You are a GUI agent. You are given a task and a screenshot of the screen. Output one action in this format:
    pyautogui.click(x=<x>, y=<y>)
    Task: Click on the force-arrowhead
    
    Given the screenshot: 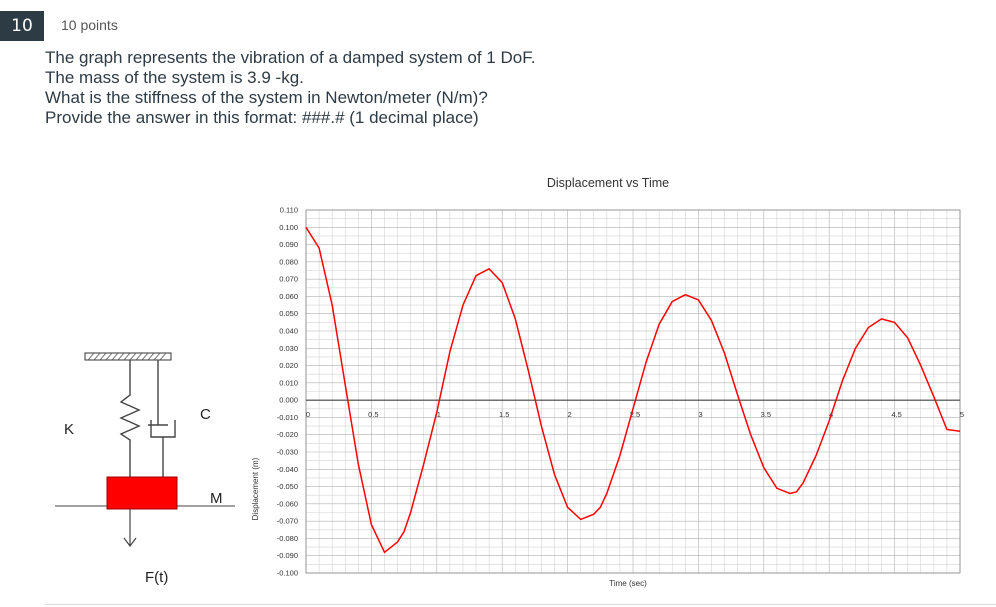 What is the action you would take?
    pyautogui.click(x=130, y=542)
    